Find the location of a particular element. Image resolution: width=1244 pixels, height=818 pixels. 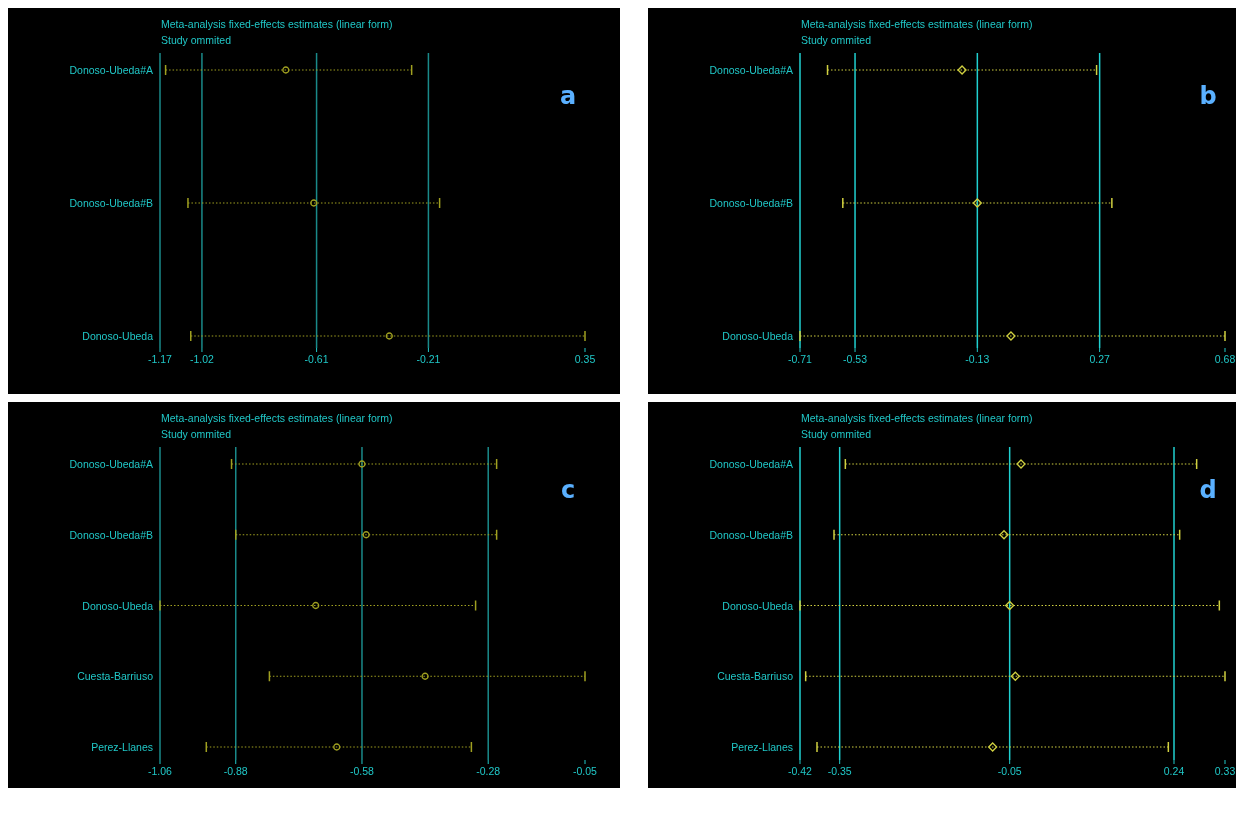

x-tick-label: -0.53 is located at coordinates (855, 359).